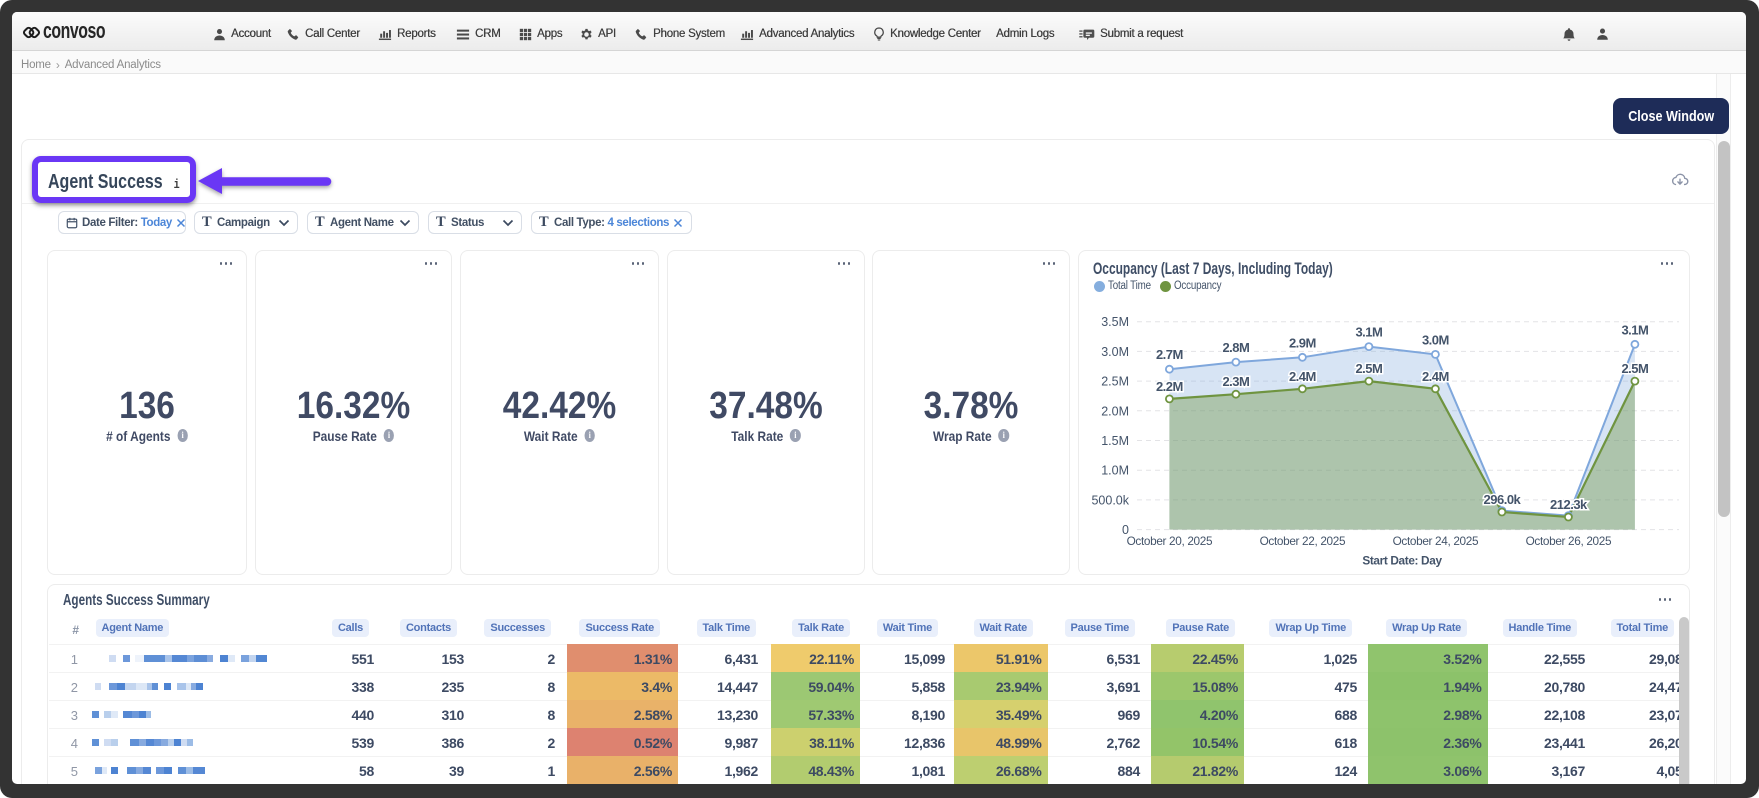 The width and height of the screenshot is (1759, 798). I want to click on svg-text: 3.5M, so click(1115, 322).